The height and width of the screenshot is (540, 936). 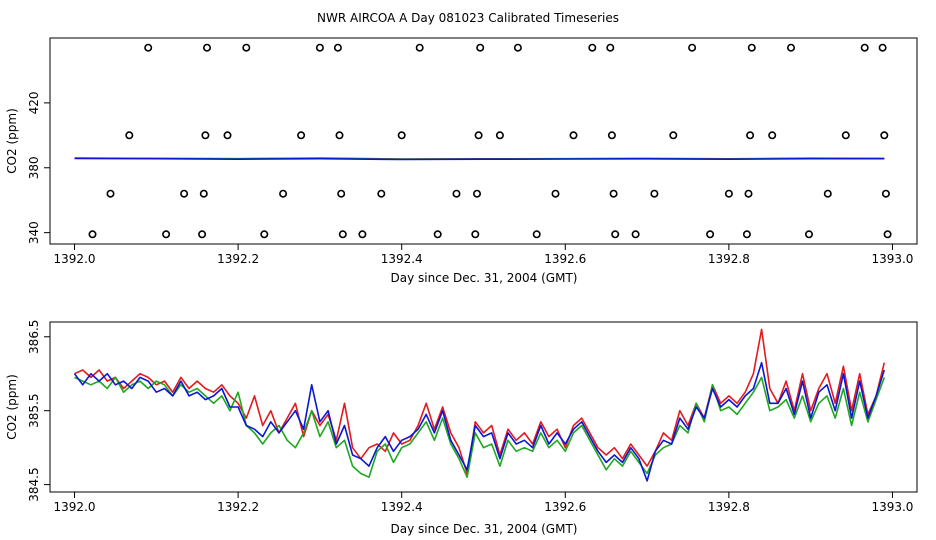 I want to click on bottom-y-tick-label: 386.5, so click(x=34, y=337).